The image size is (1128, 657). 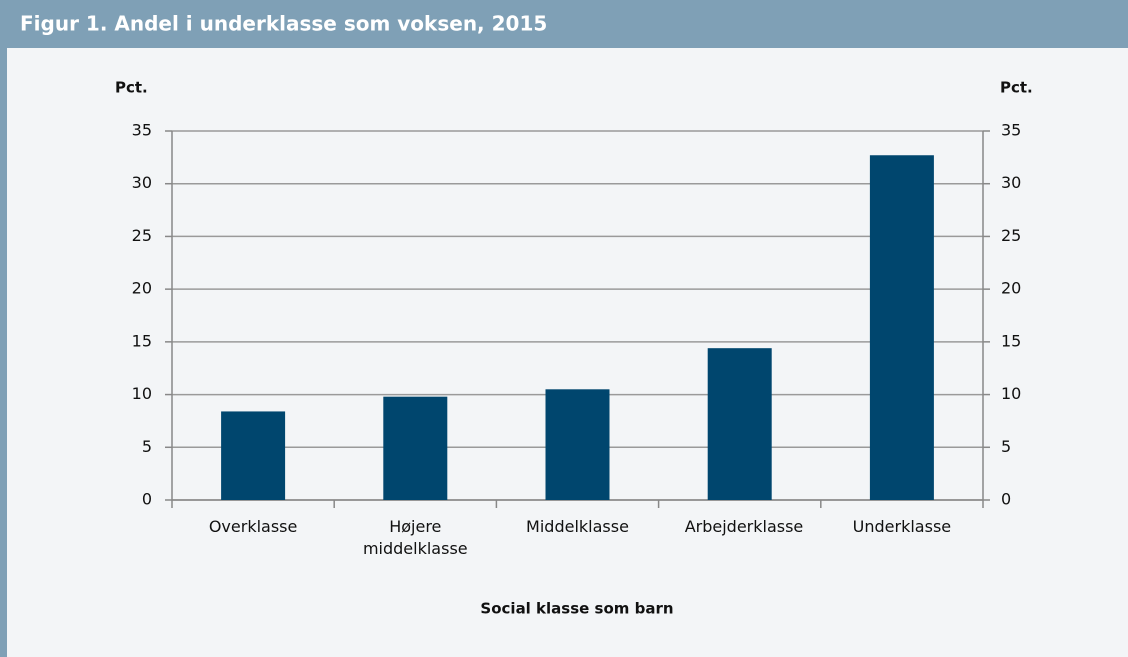 I want to click on x-axis-label: Social klasse som barn, so click(x=576, y=609).